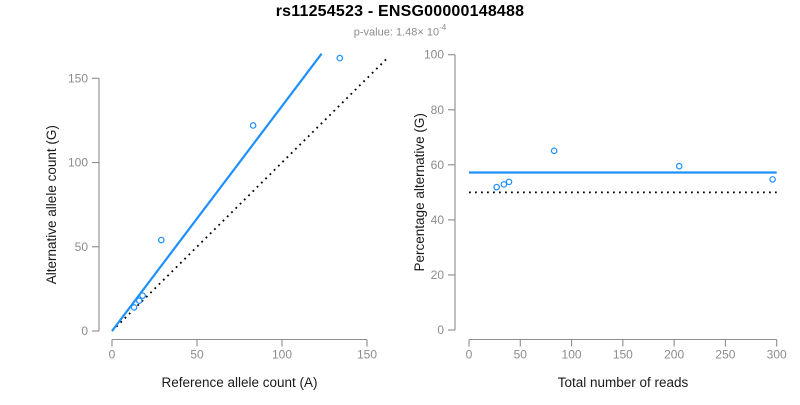 The height and width of the screenshot is (405, 800). I want to click on y-axis-tick-label: 50, so click(82, 247).